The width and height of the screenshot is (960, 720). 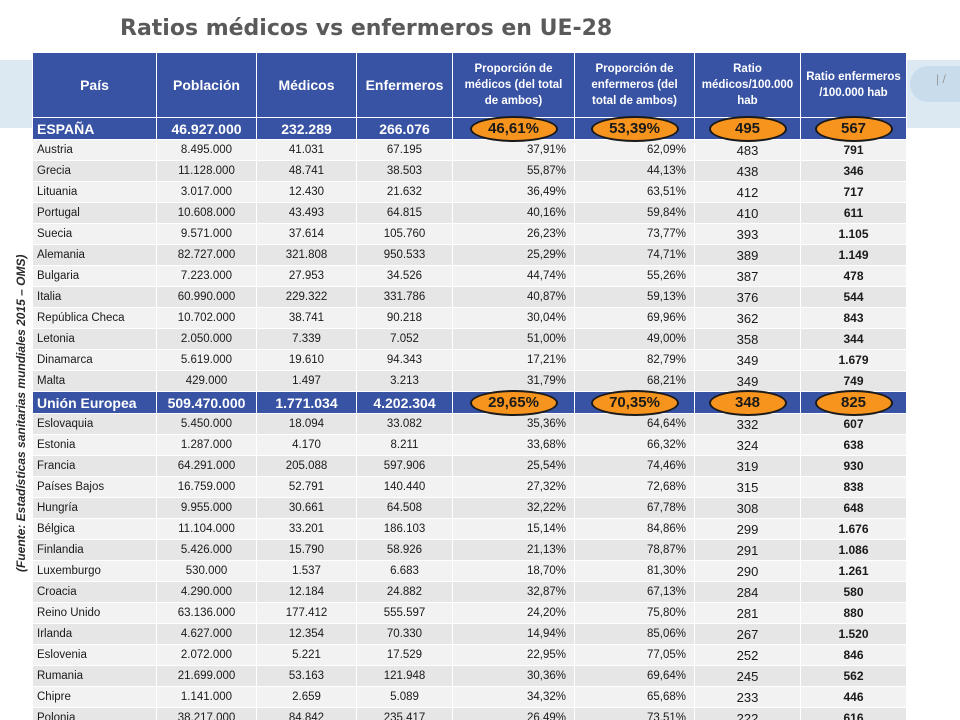 What do you see at coordinates (634, 466) in the screenshot?
I see `cell-pct-nurses: 74,46%` at bounding box center [634, 466].